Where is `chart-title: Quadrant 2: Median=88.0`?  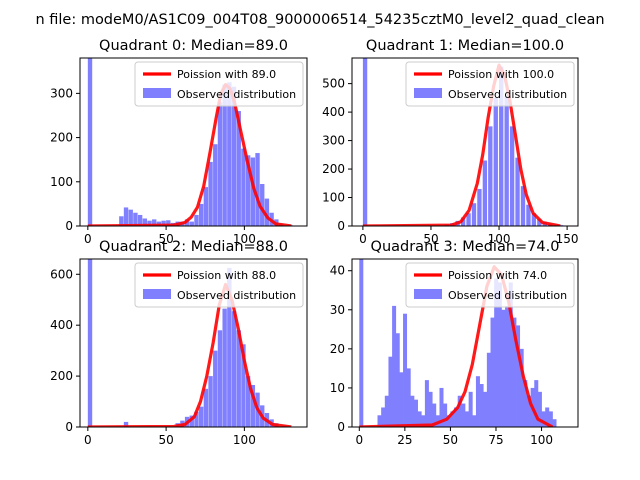
chart-title: Quadrant 2: Median=88.0 is located at coordinates (193, 247).